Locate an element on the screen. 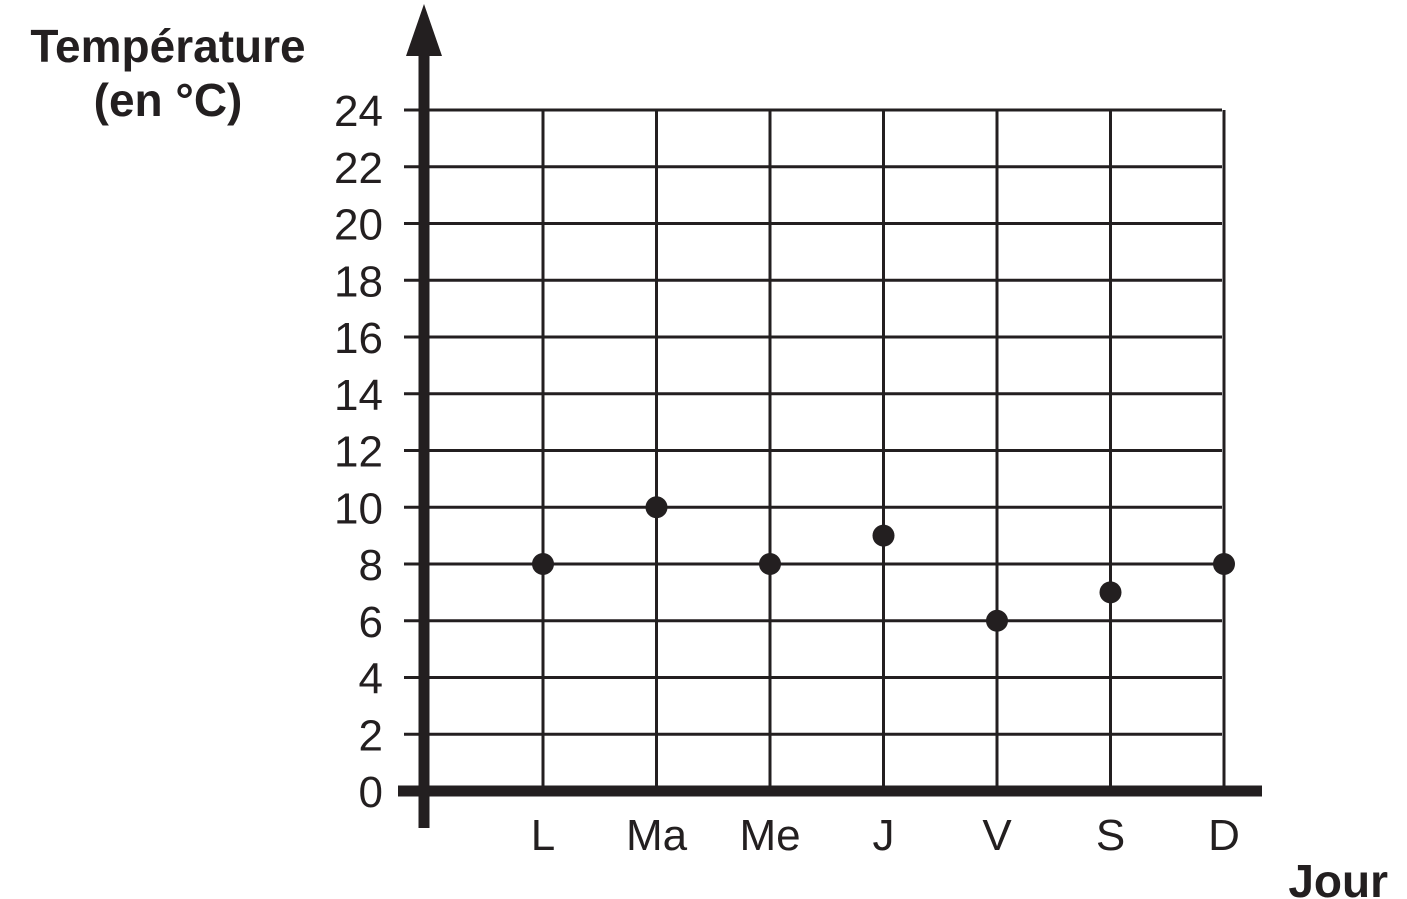 The height and width of the screenshot is (899, 1407). x-tick-label-L: L is located at coordinates (543, 835).